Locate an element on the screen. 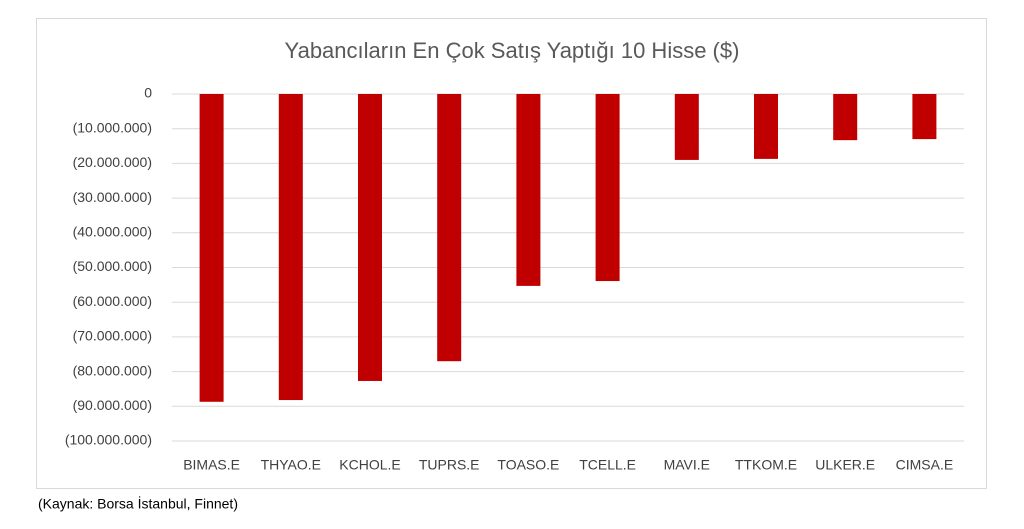  y-tick-label: (30.000.000) is located at coordinates (112, 197).